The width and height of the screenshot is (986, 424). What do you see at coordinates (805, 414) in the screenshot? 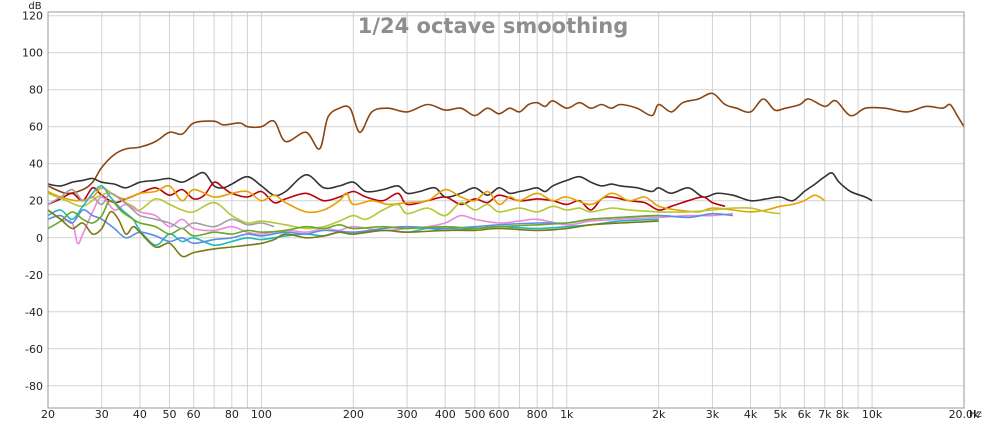
I see `x-tick-label: 6k` at bounding box center [805, 414].